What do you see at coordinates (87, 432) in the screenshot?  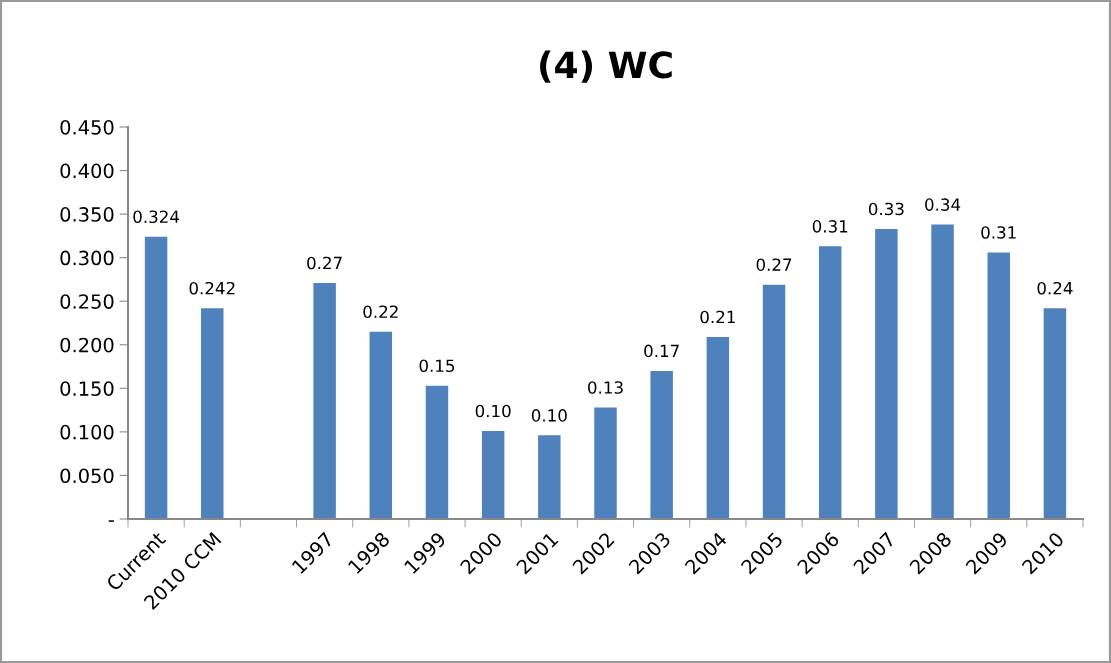 I see `y-tick-label: 0.100` at bounding box center [87, 432].